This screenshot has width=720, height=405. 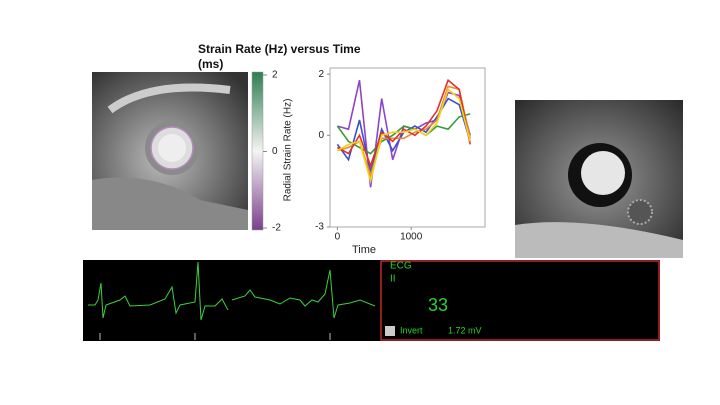 I want to click on y-tick-label: 2, so click(x=321, y=74).